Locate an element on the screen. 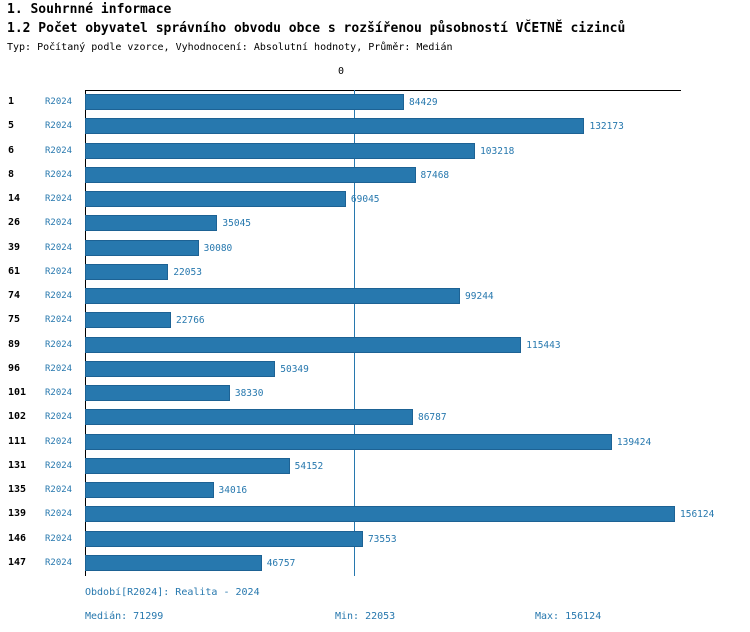 This screenshot has width=750, height=632. chart-row: 75 R2024 22766 is located at coordinates (375, 320).